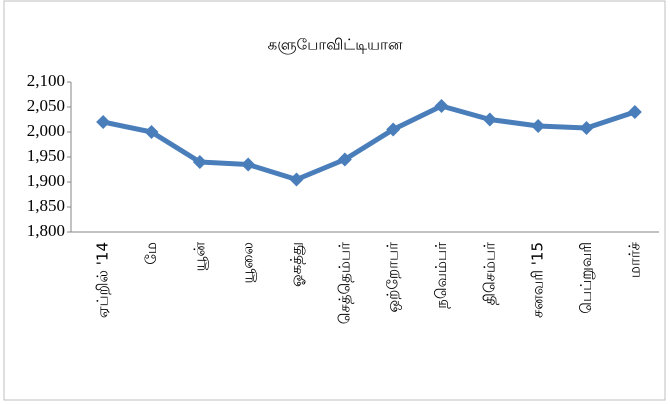 The height and width of the screenshot is (405, 670). Describe the element at coordinates (441, 275) in the screenshot. I see `x-tick-label: நவெம்பர்` at that location.